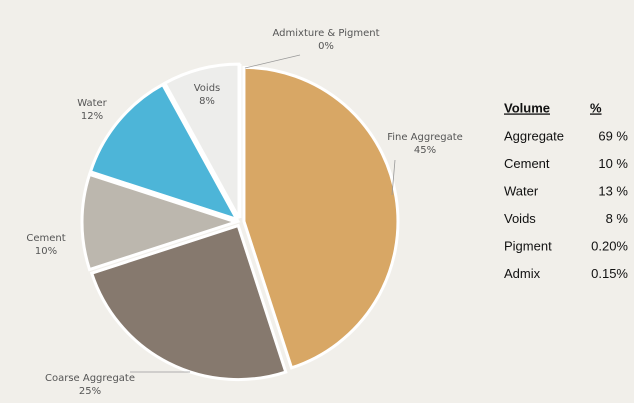 This screenshot has height=403, width=634. I want to click on table-cell: 10 %, so click(613, 163).